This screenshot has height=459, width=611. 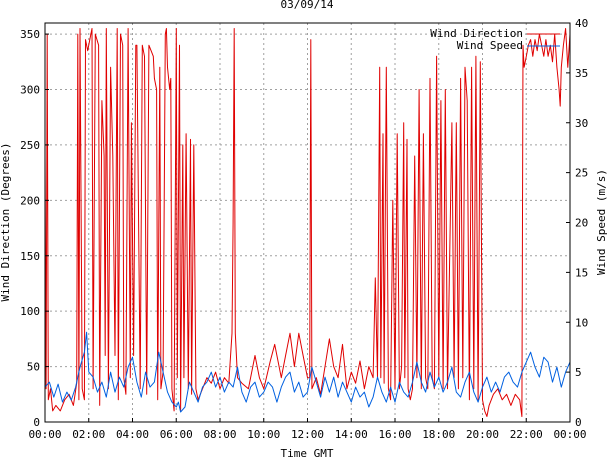 I want to click on chart-title: 03/09/14, so click(x=307, y=5).